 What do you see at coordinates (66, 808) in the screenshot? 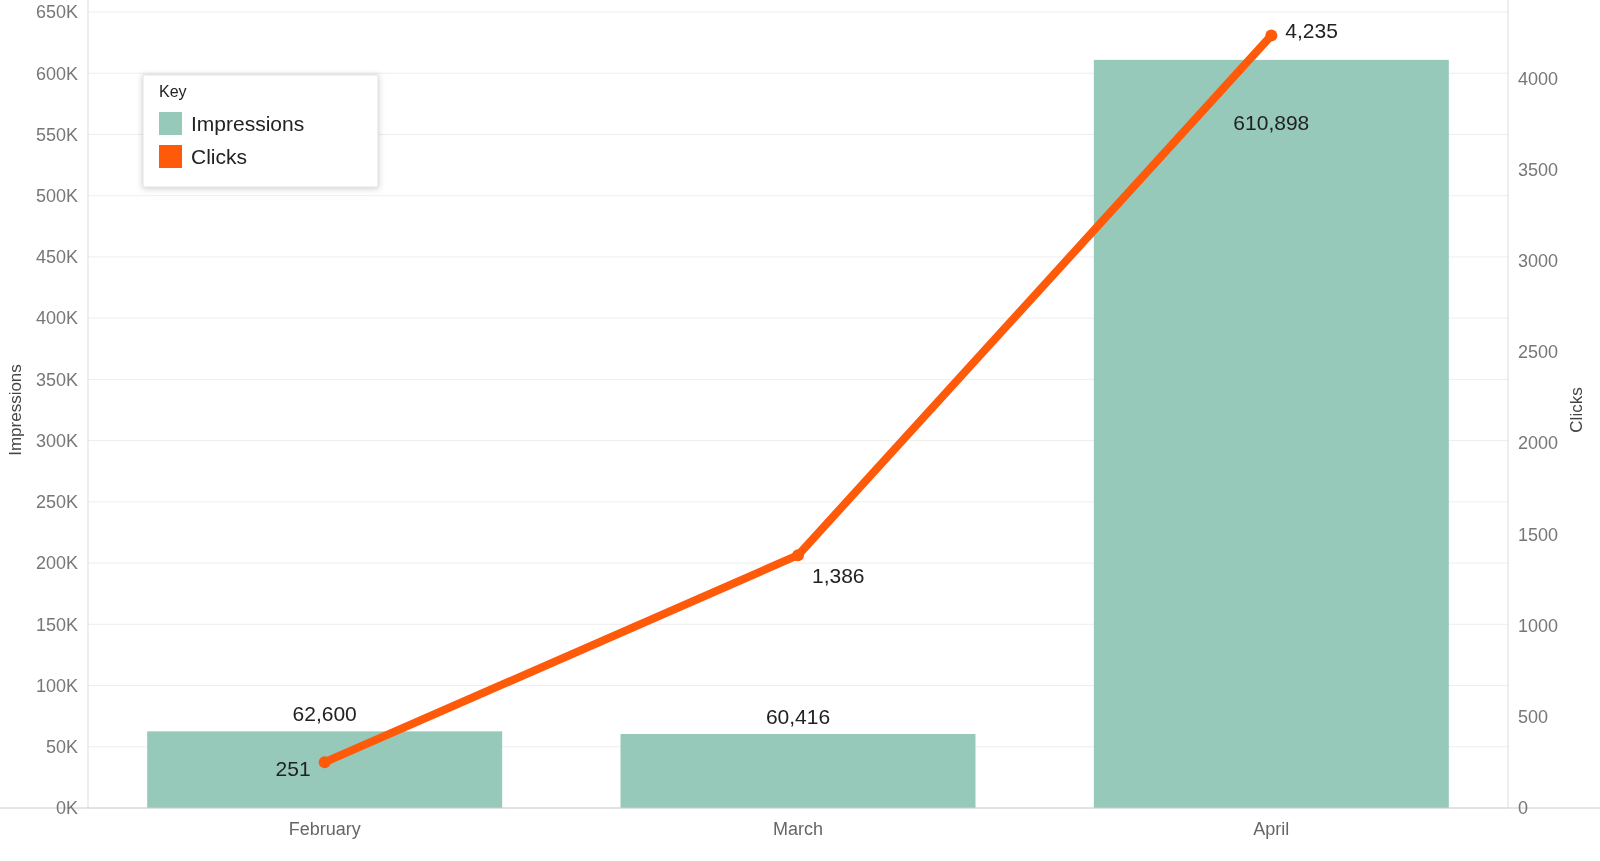
I see `y-tick-label: 0K` at bounding box center [66, 808].